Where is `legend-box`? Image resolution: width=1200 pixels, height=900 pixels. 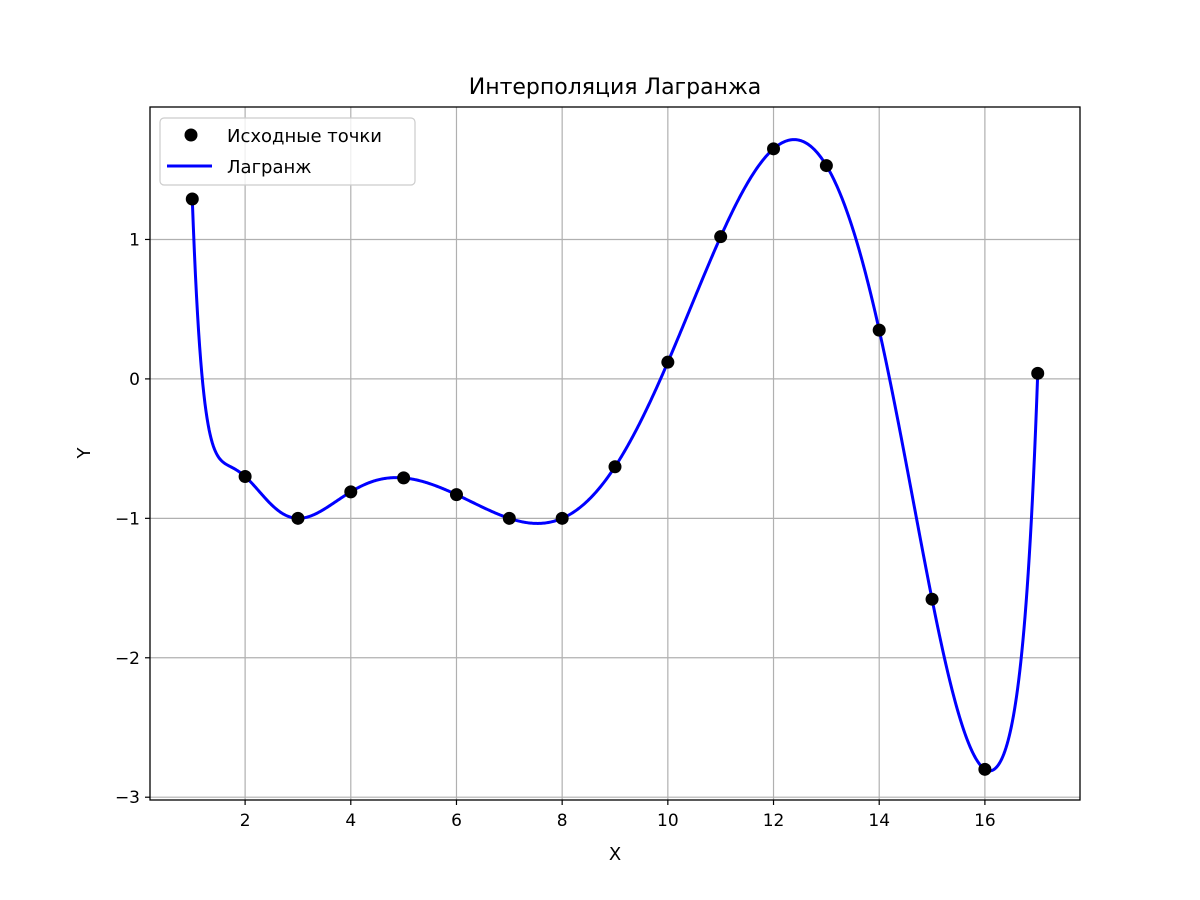
legend-box is located at coordinates (287, 151).